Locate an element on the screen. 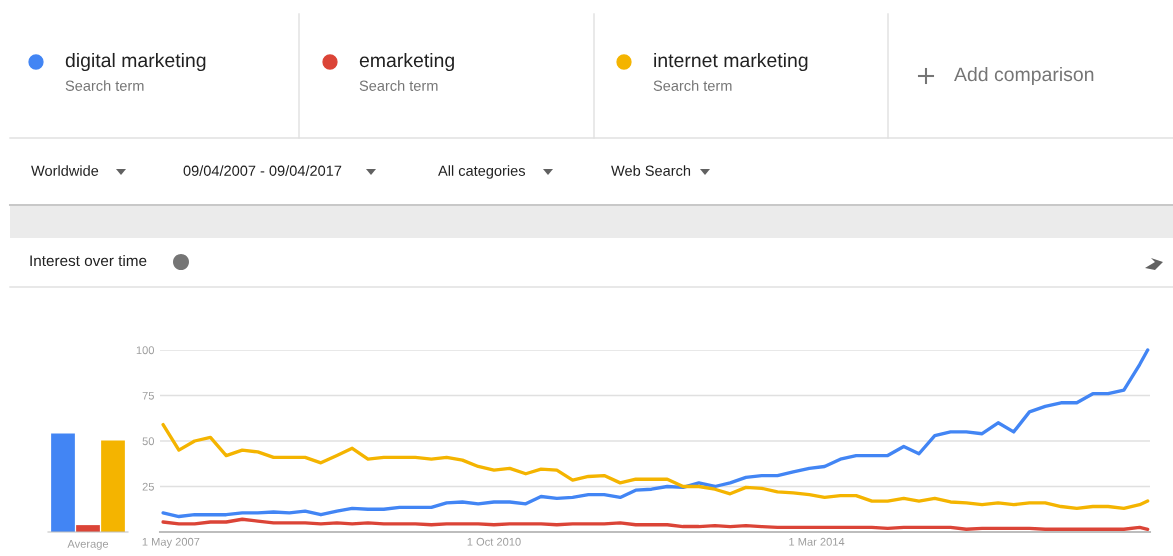 The width and height of the screenshot is (1173, 556). y-tick-label: 75 is located at coordinates (148, 395).